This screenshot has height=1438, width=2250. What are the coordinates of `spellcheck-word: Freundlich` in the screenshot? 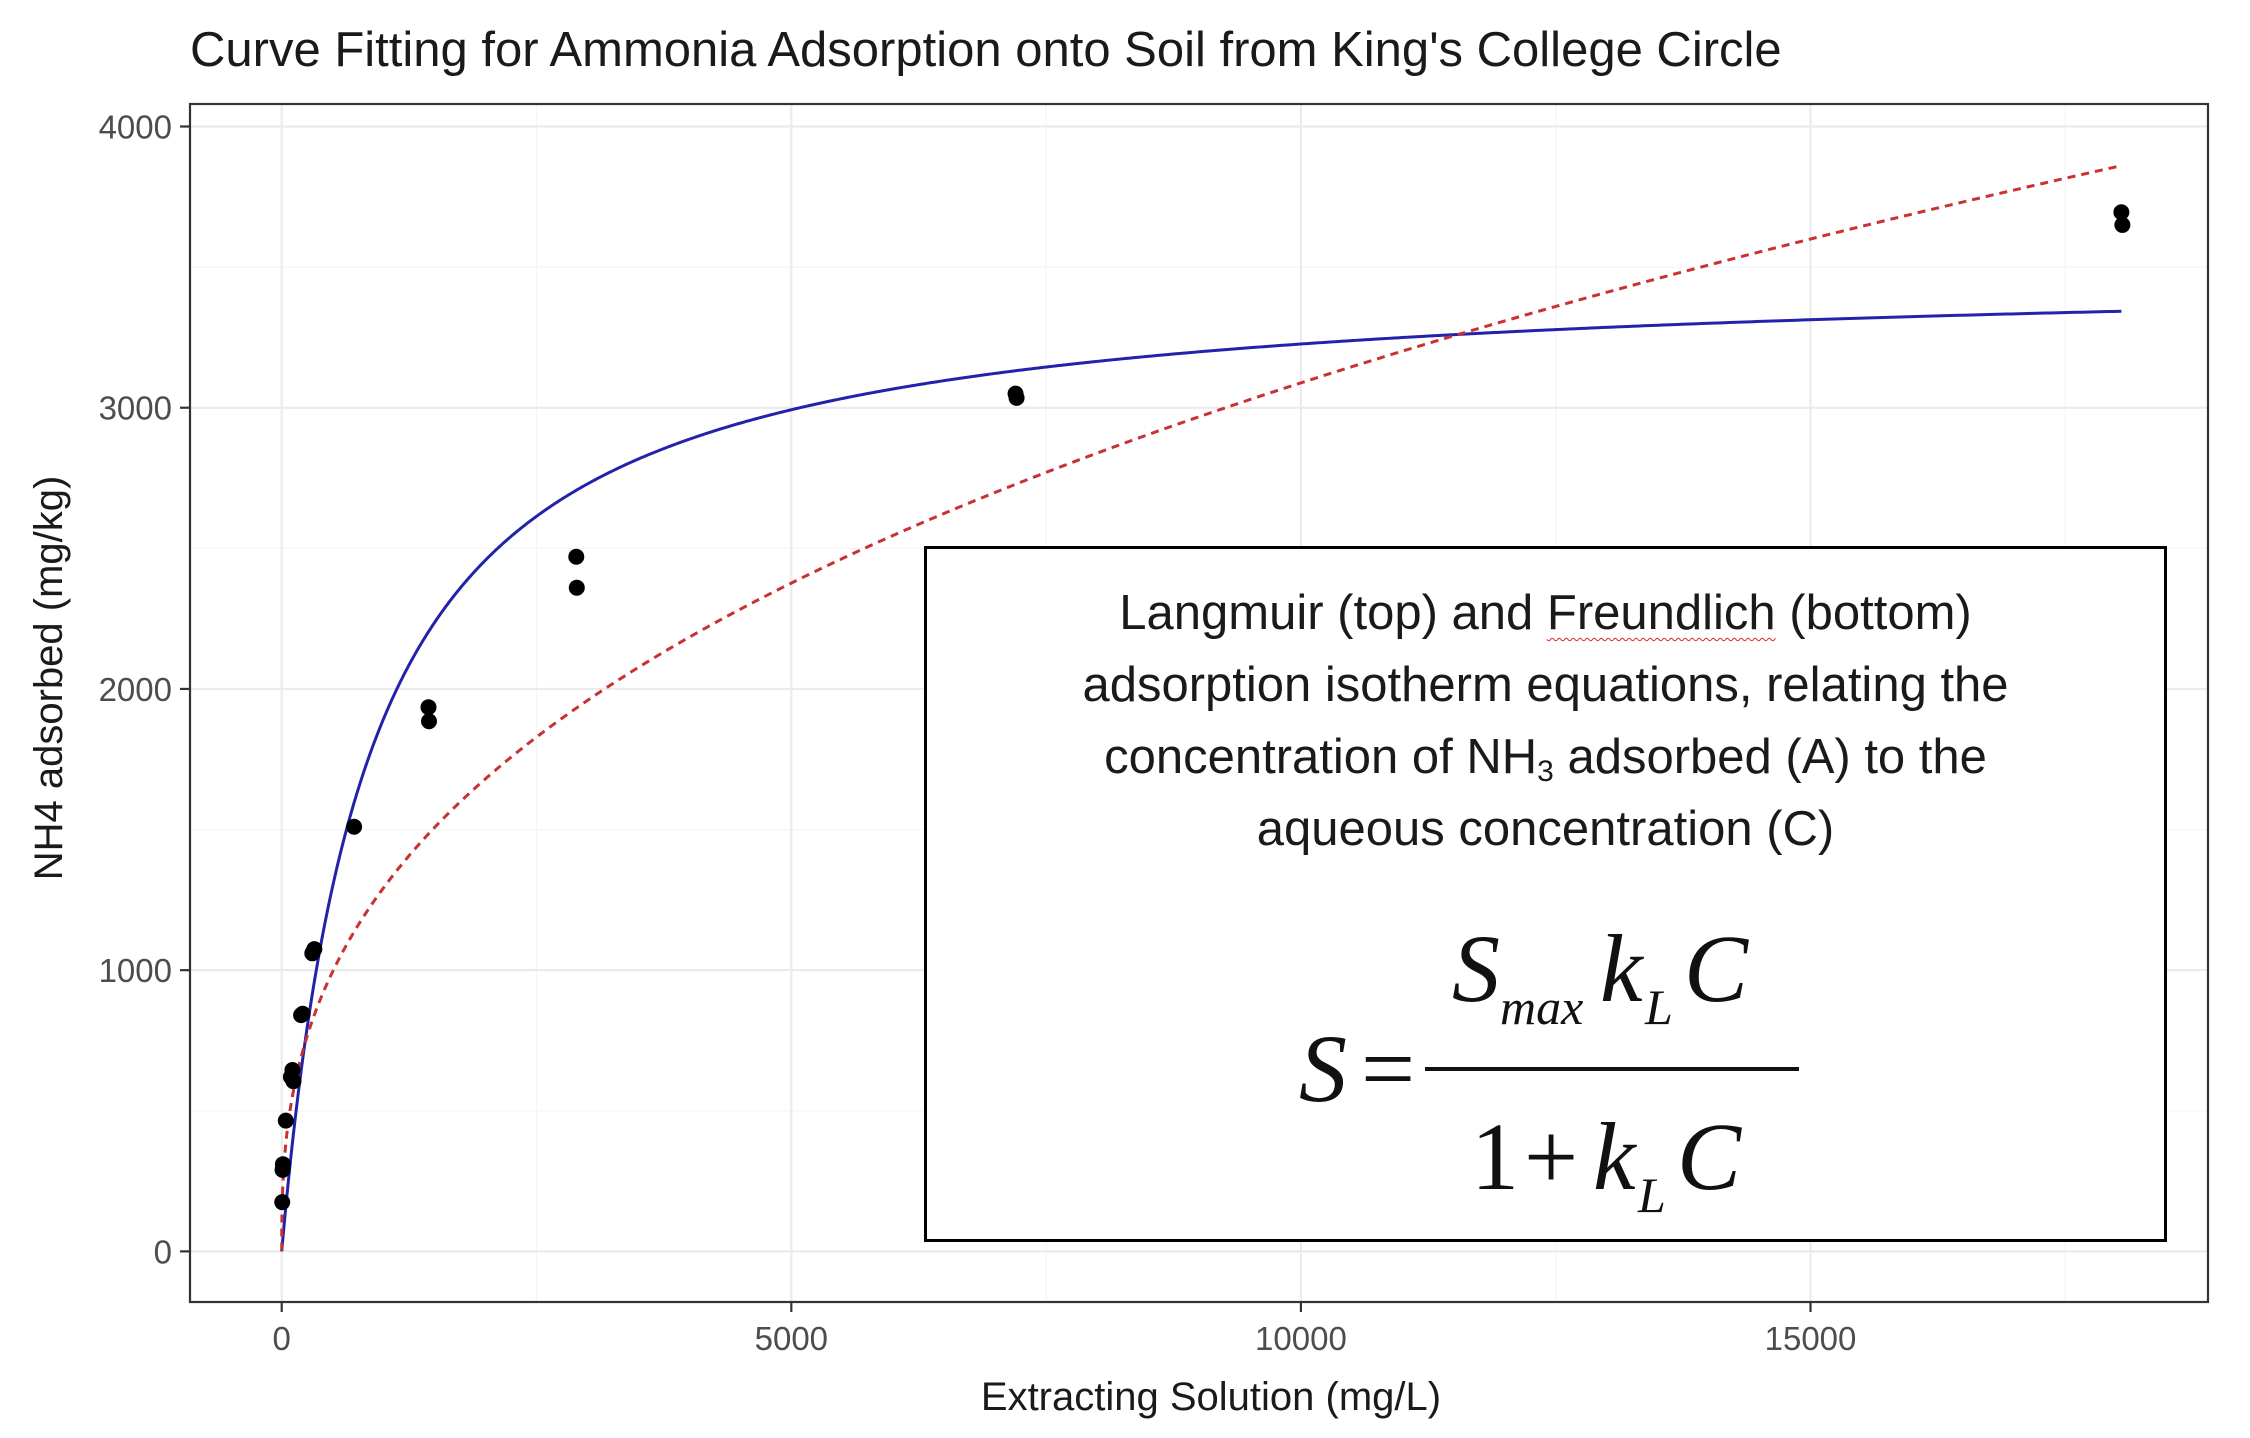 It's located at (1661, 613).